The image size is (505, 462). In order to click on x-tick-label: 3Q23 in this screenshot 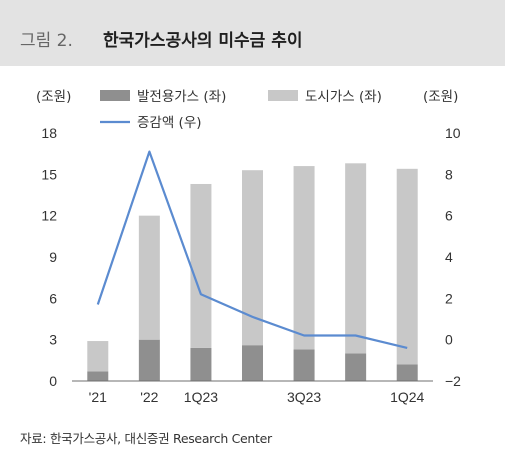, I will do `click(304, 397)`.